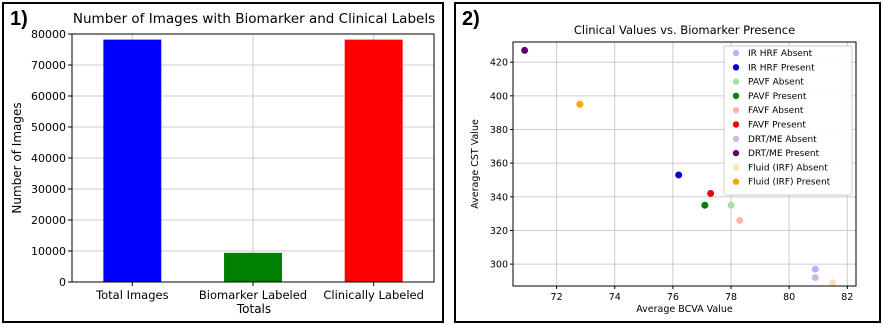 The height and width of the screenshot is (327, 883). Describe the element at coordinates (789, 183) in the screenshot. I see `legend-entry: Fluid (IRF) Present` at that location.